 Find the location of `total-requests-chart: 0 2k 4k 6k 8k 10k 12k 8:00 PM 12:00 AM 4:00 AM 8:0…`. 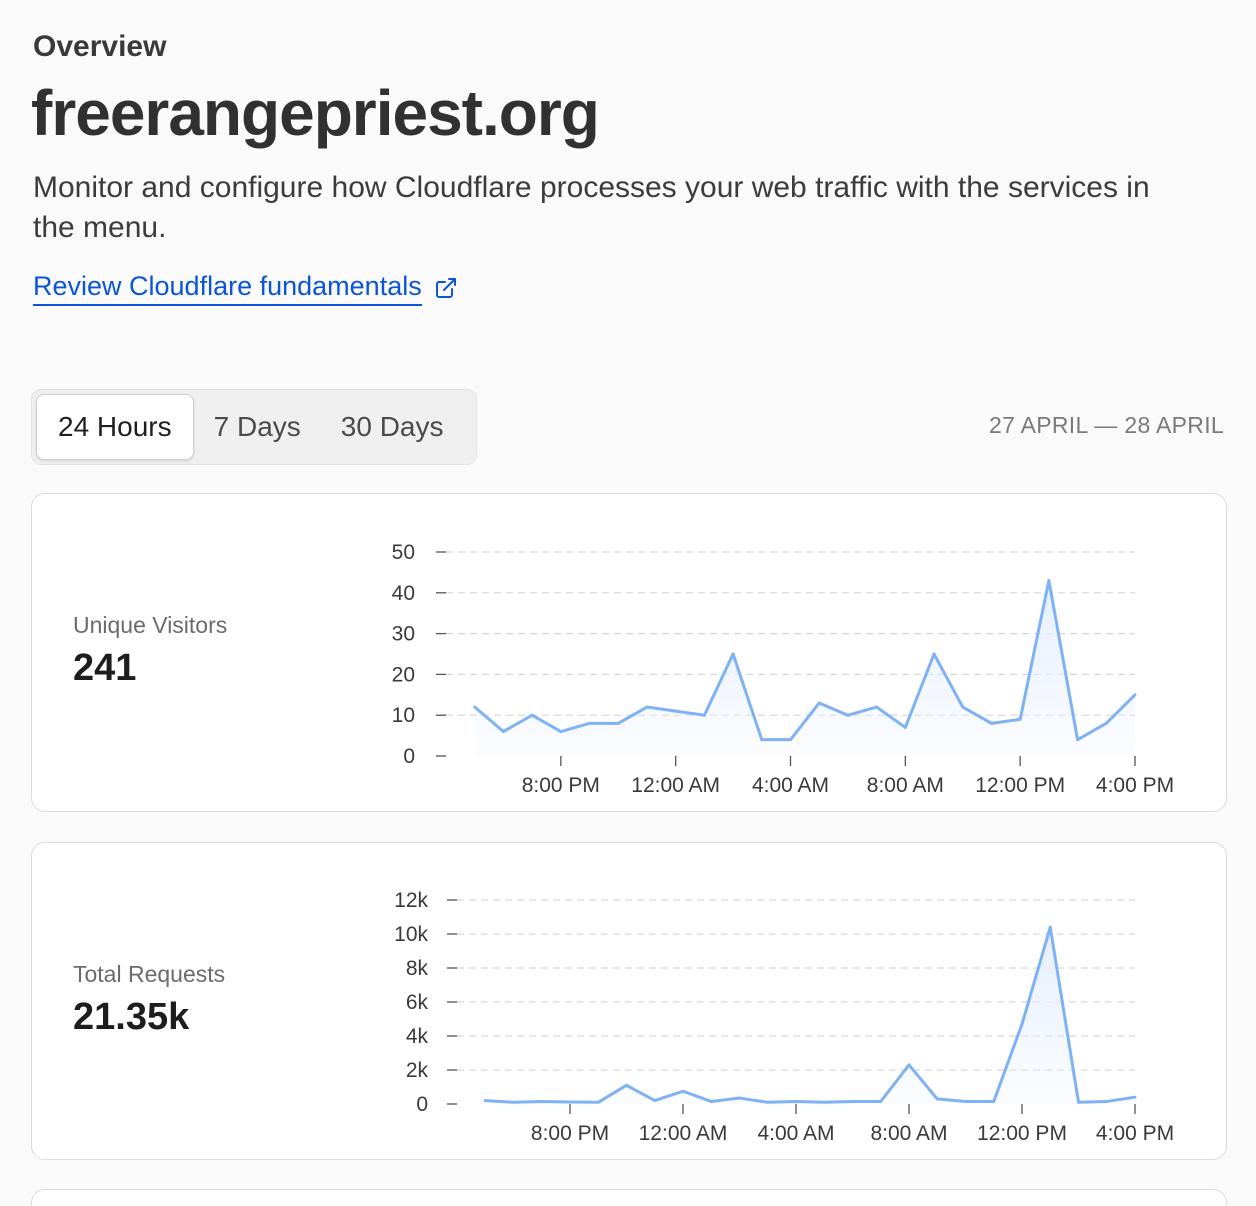

total-requests-chart: 0 2k 4k 6k 8k 10k 12k 8:00 PM 12:00 AM 4:00 AM 8:0… is located at coordinates (784, 1017).